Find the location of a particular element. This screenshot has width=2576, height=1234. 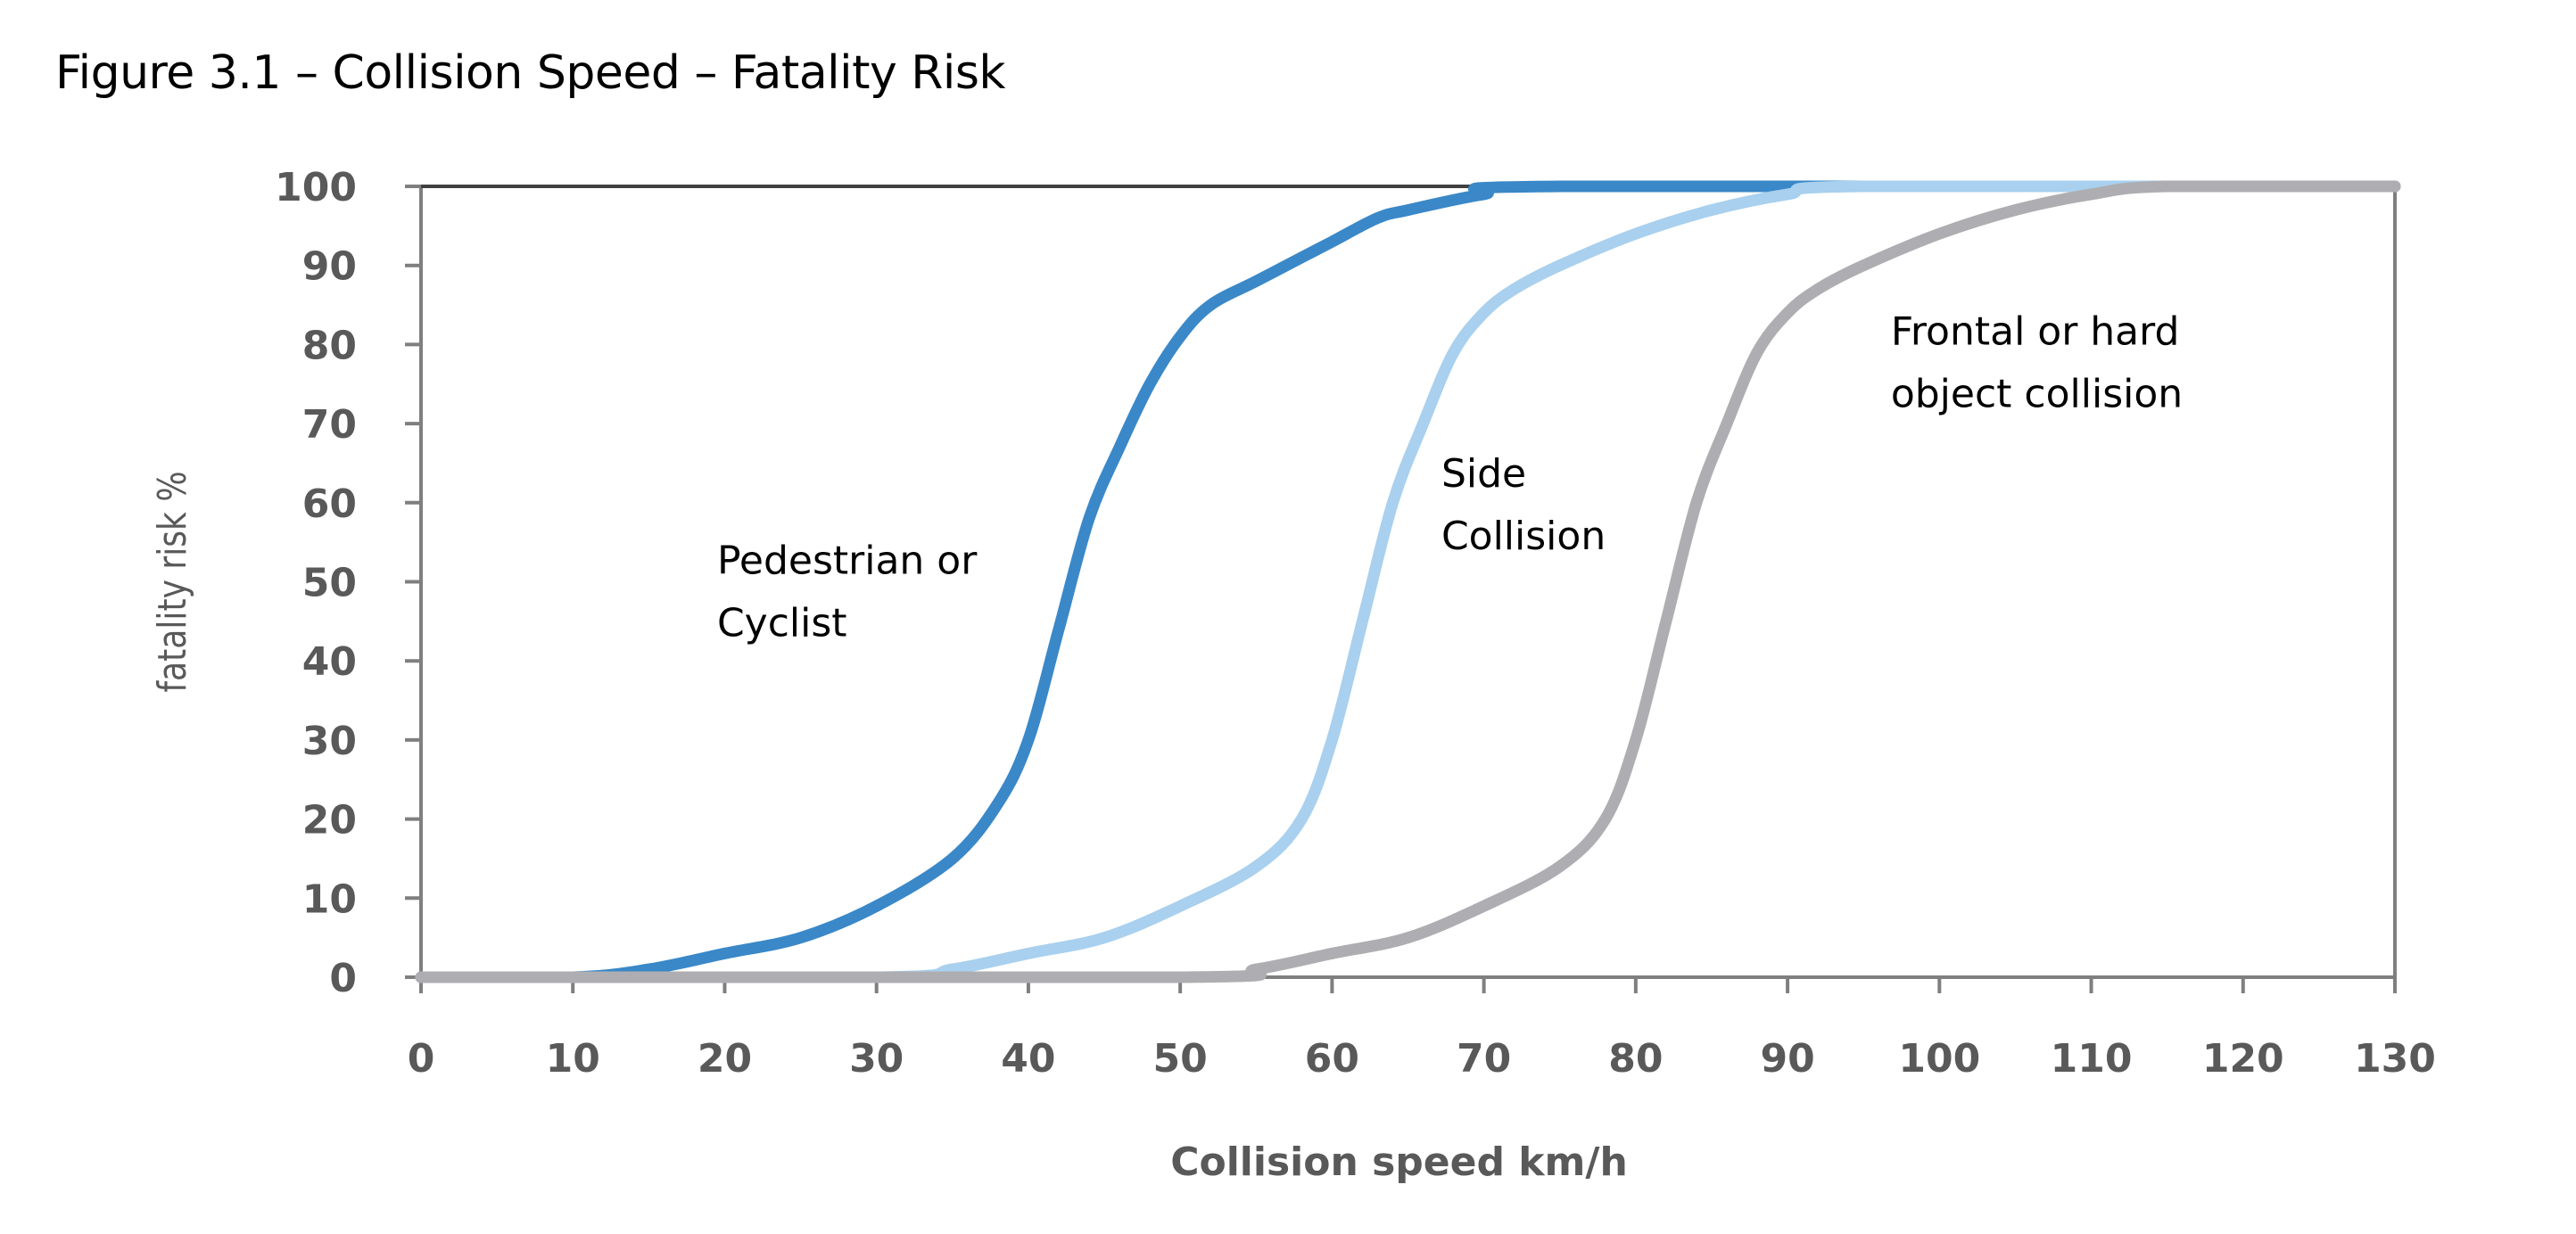

x-tick-label: 120 is located at coordinates (2243, 1059).